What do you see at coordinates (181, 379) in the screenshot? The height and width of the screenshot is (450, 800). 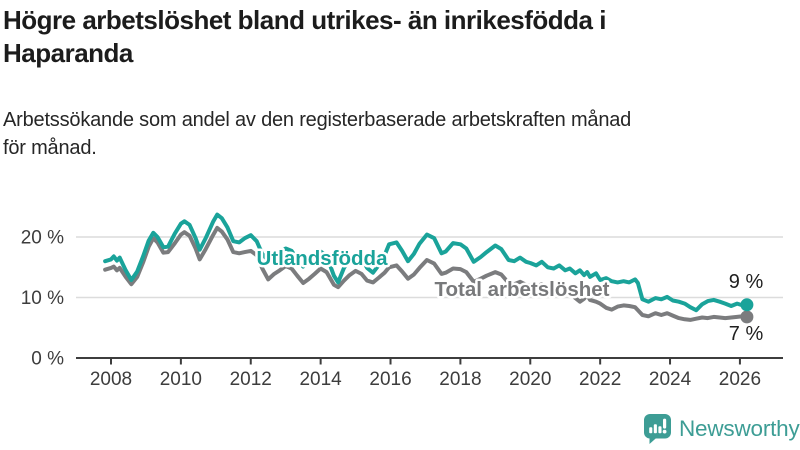 I see `x-tick-label: 2010` at bounding box center [181, 379].